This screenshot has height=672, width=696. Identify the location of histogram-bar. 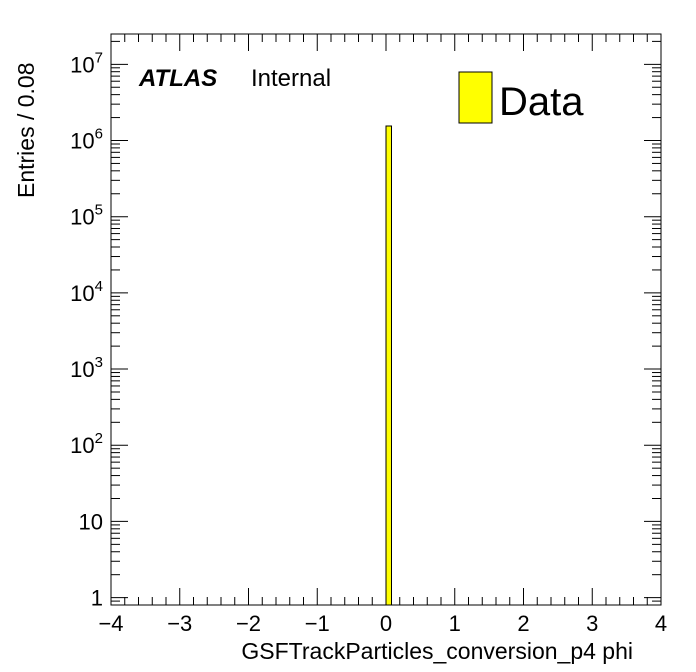
(388, 365).